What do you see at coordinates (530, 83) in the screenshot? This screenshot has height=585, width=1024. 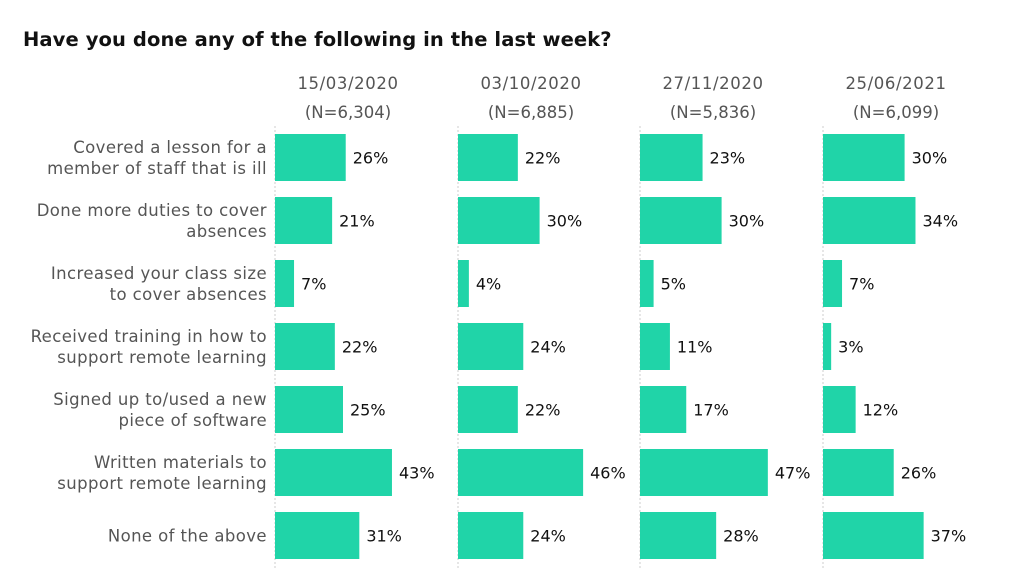 I see `column-date-header: 03/10/2020` at bounding box center [530, 83].